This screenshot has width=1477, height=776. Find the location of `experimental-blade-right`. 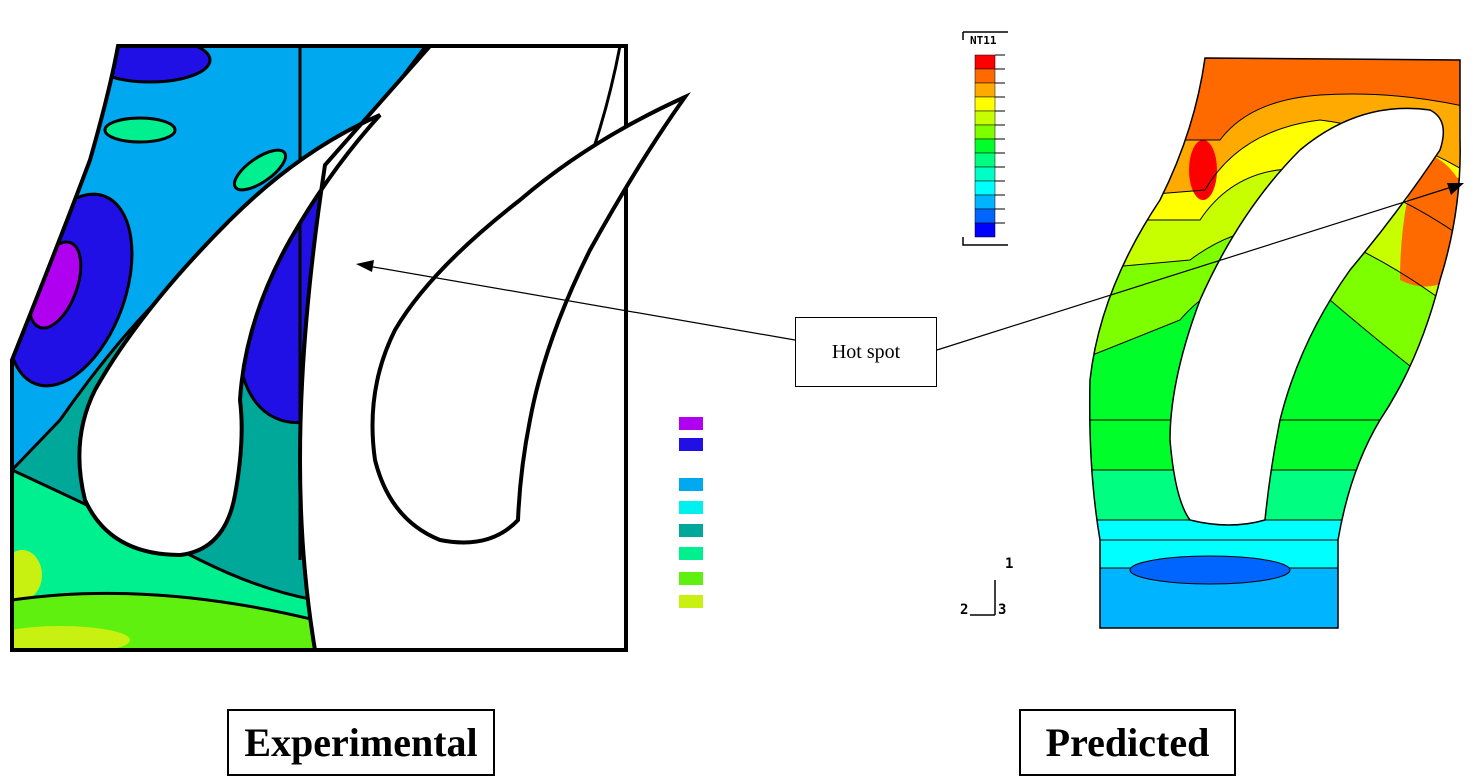

experimental-blade-right is located at coordinates (530, 318).